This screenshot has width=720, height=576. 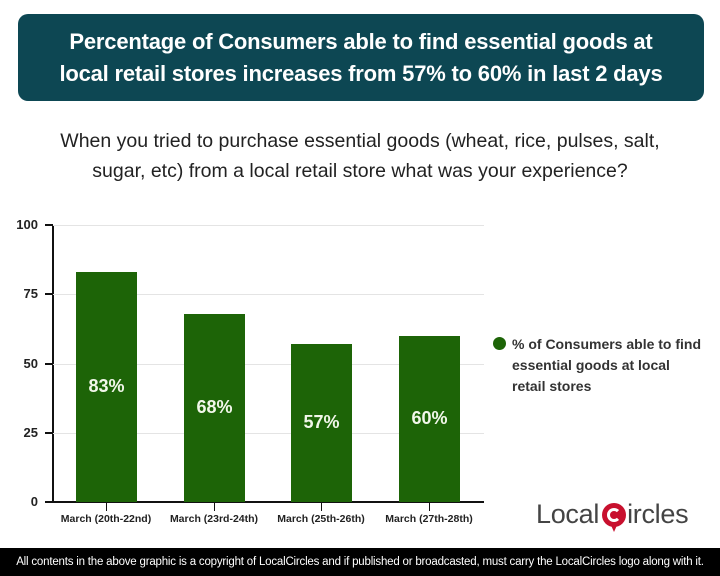 I want to click on x-tick-label: March (27th-28th), so click(x=429, y=519).